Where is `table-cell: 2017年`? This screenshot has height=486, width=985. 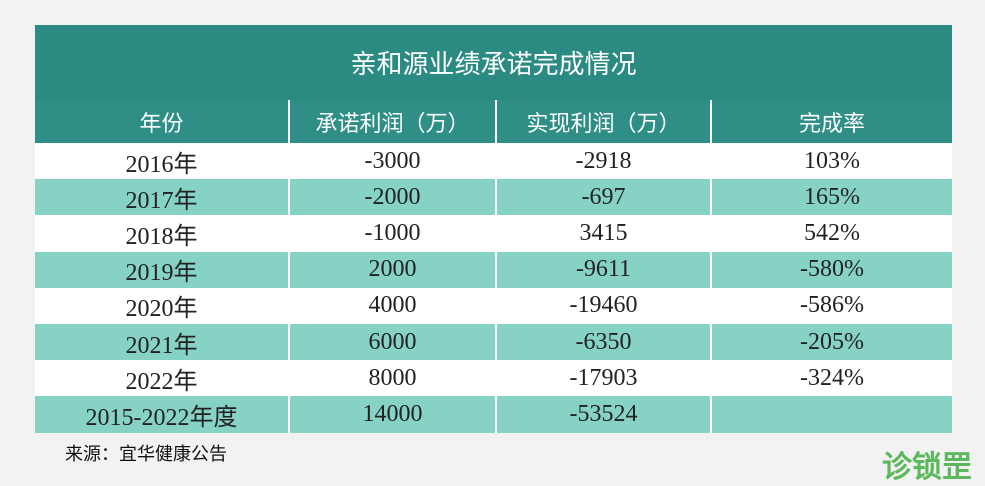
table-cell: 2017年 is located at coordinates (162, 197).